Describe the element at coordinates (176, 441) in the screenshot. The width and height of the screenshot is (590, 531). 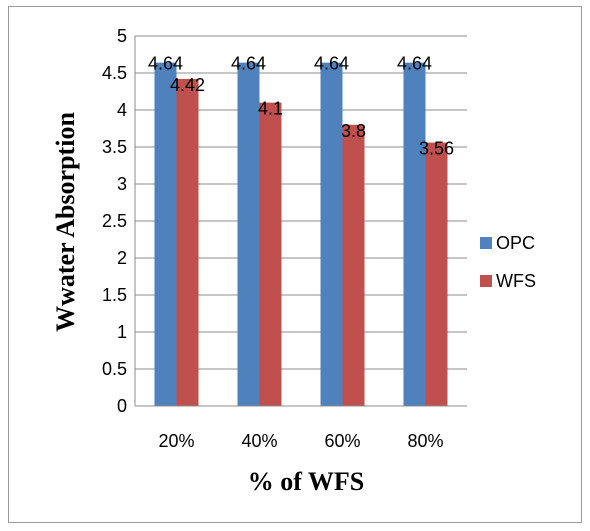
I see `x-tick-label: 20%` at that location.